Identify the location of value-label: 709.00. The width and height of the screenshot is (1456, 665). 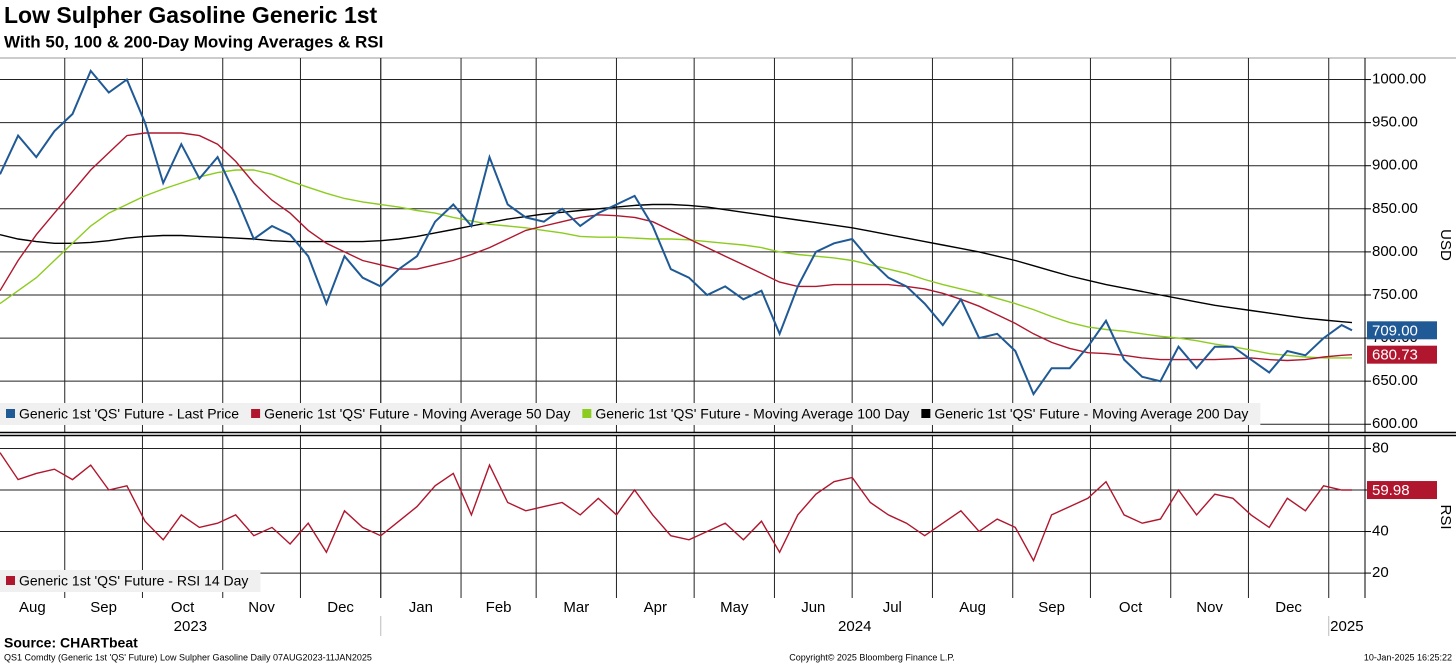
(1395, 330).